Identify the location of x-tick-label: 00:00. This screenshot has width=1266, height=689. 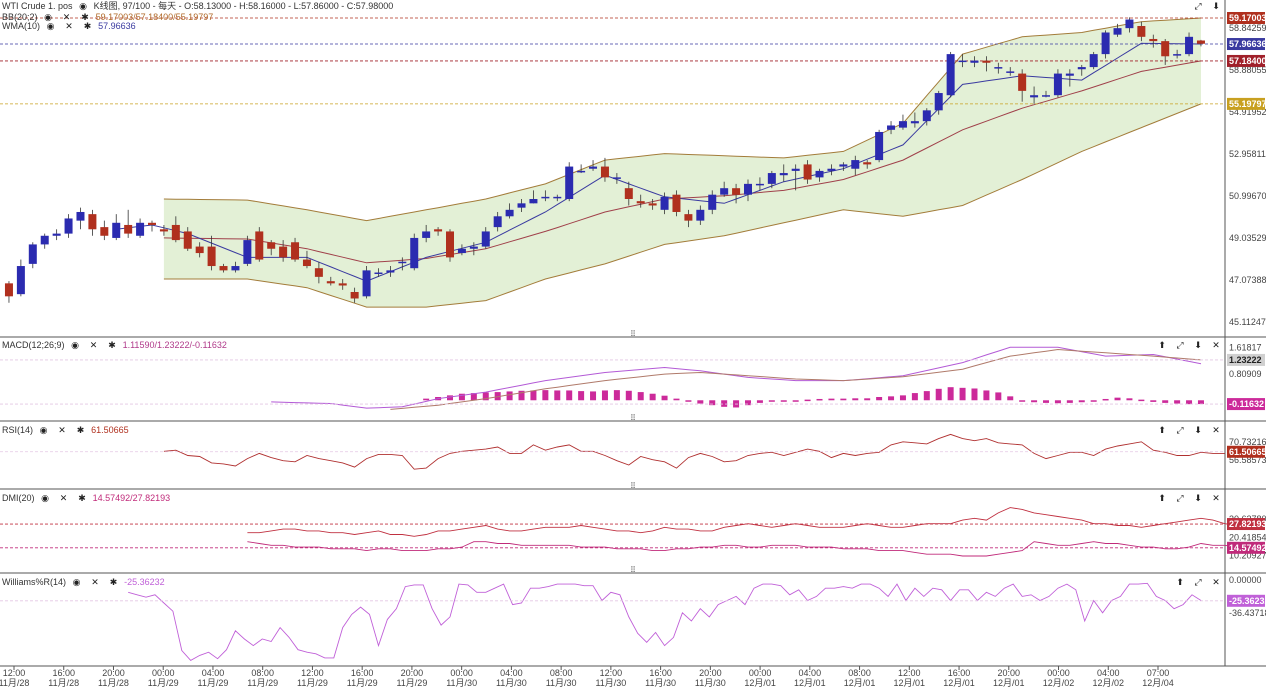
(163, 673).